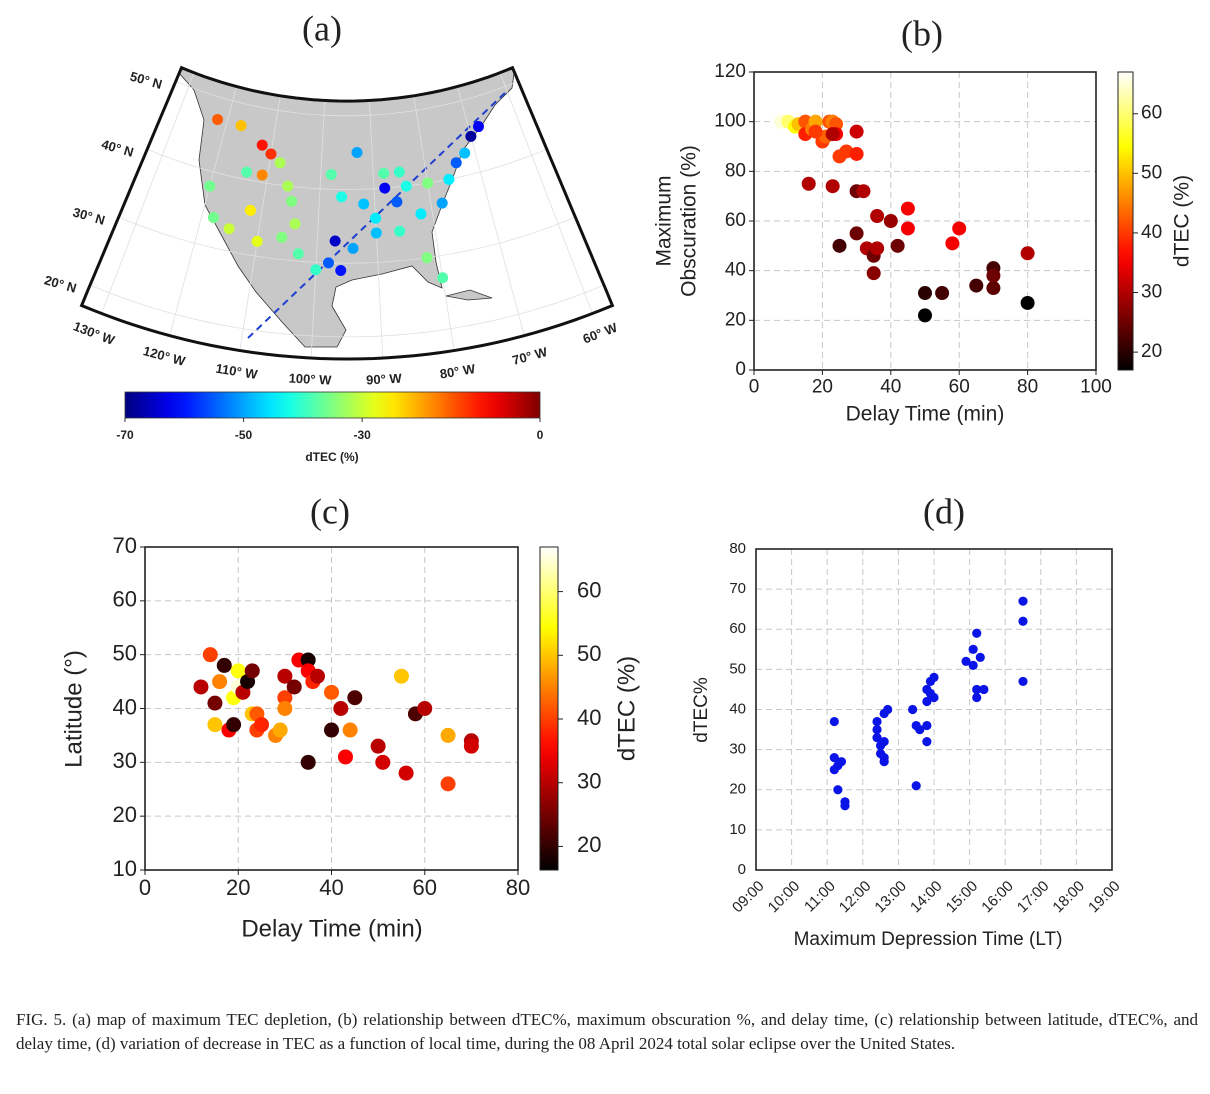  I want to click on x-tick-label: 40, so click(890, 387).